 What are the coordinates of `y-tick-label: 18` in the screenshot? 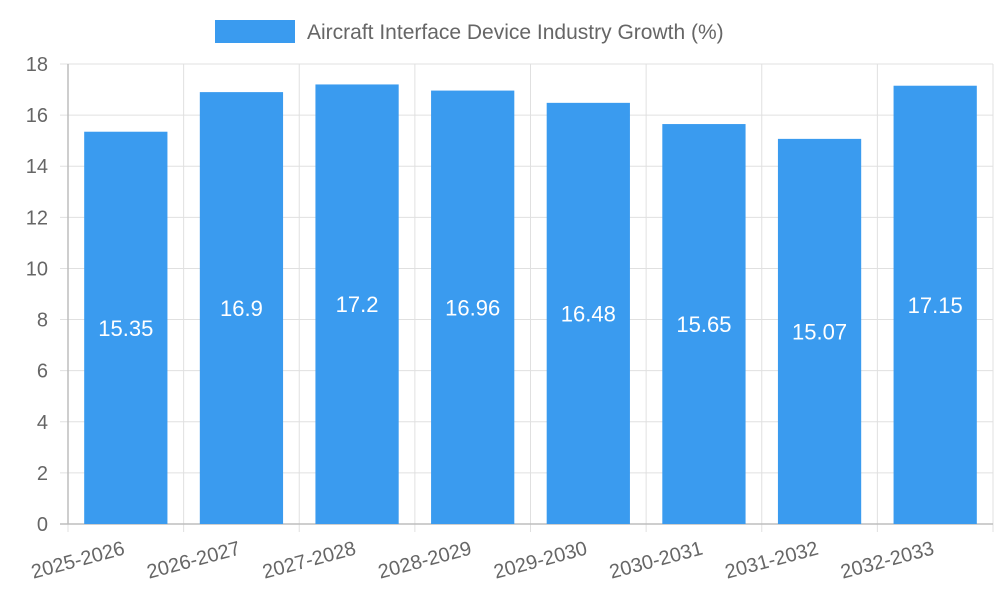 It's located at (37, 65).